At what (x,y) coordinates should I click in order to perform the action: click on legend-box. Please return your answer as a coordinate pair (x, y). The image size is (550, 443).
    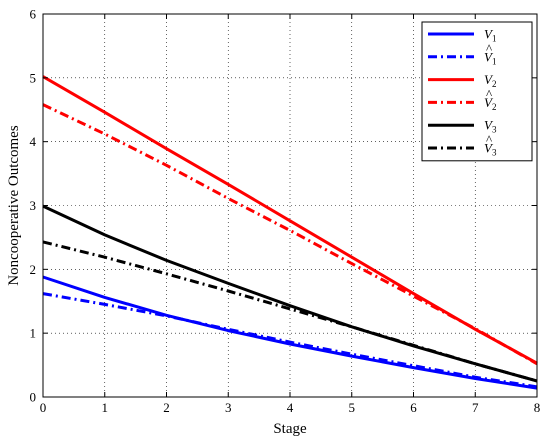
    Looking at the image, I should click on (477, 91).